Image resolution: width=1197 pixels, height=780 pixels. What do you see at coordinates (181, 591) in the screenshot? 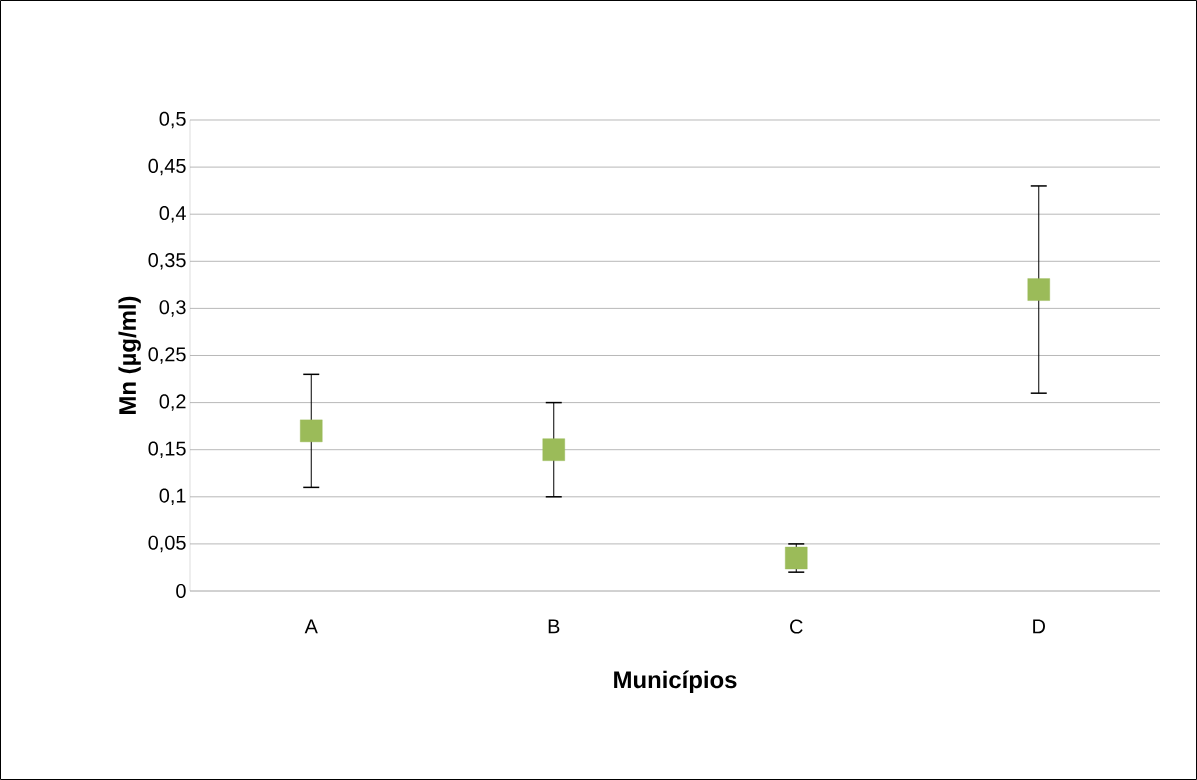
I see `y-tick-label: 0` at bounding box center [181, 591].